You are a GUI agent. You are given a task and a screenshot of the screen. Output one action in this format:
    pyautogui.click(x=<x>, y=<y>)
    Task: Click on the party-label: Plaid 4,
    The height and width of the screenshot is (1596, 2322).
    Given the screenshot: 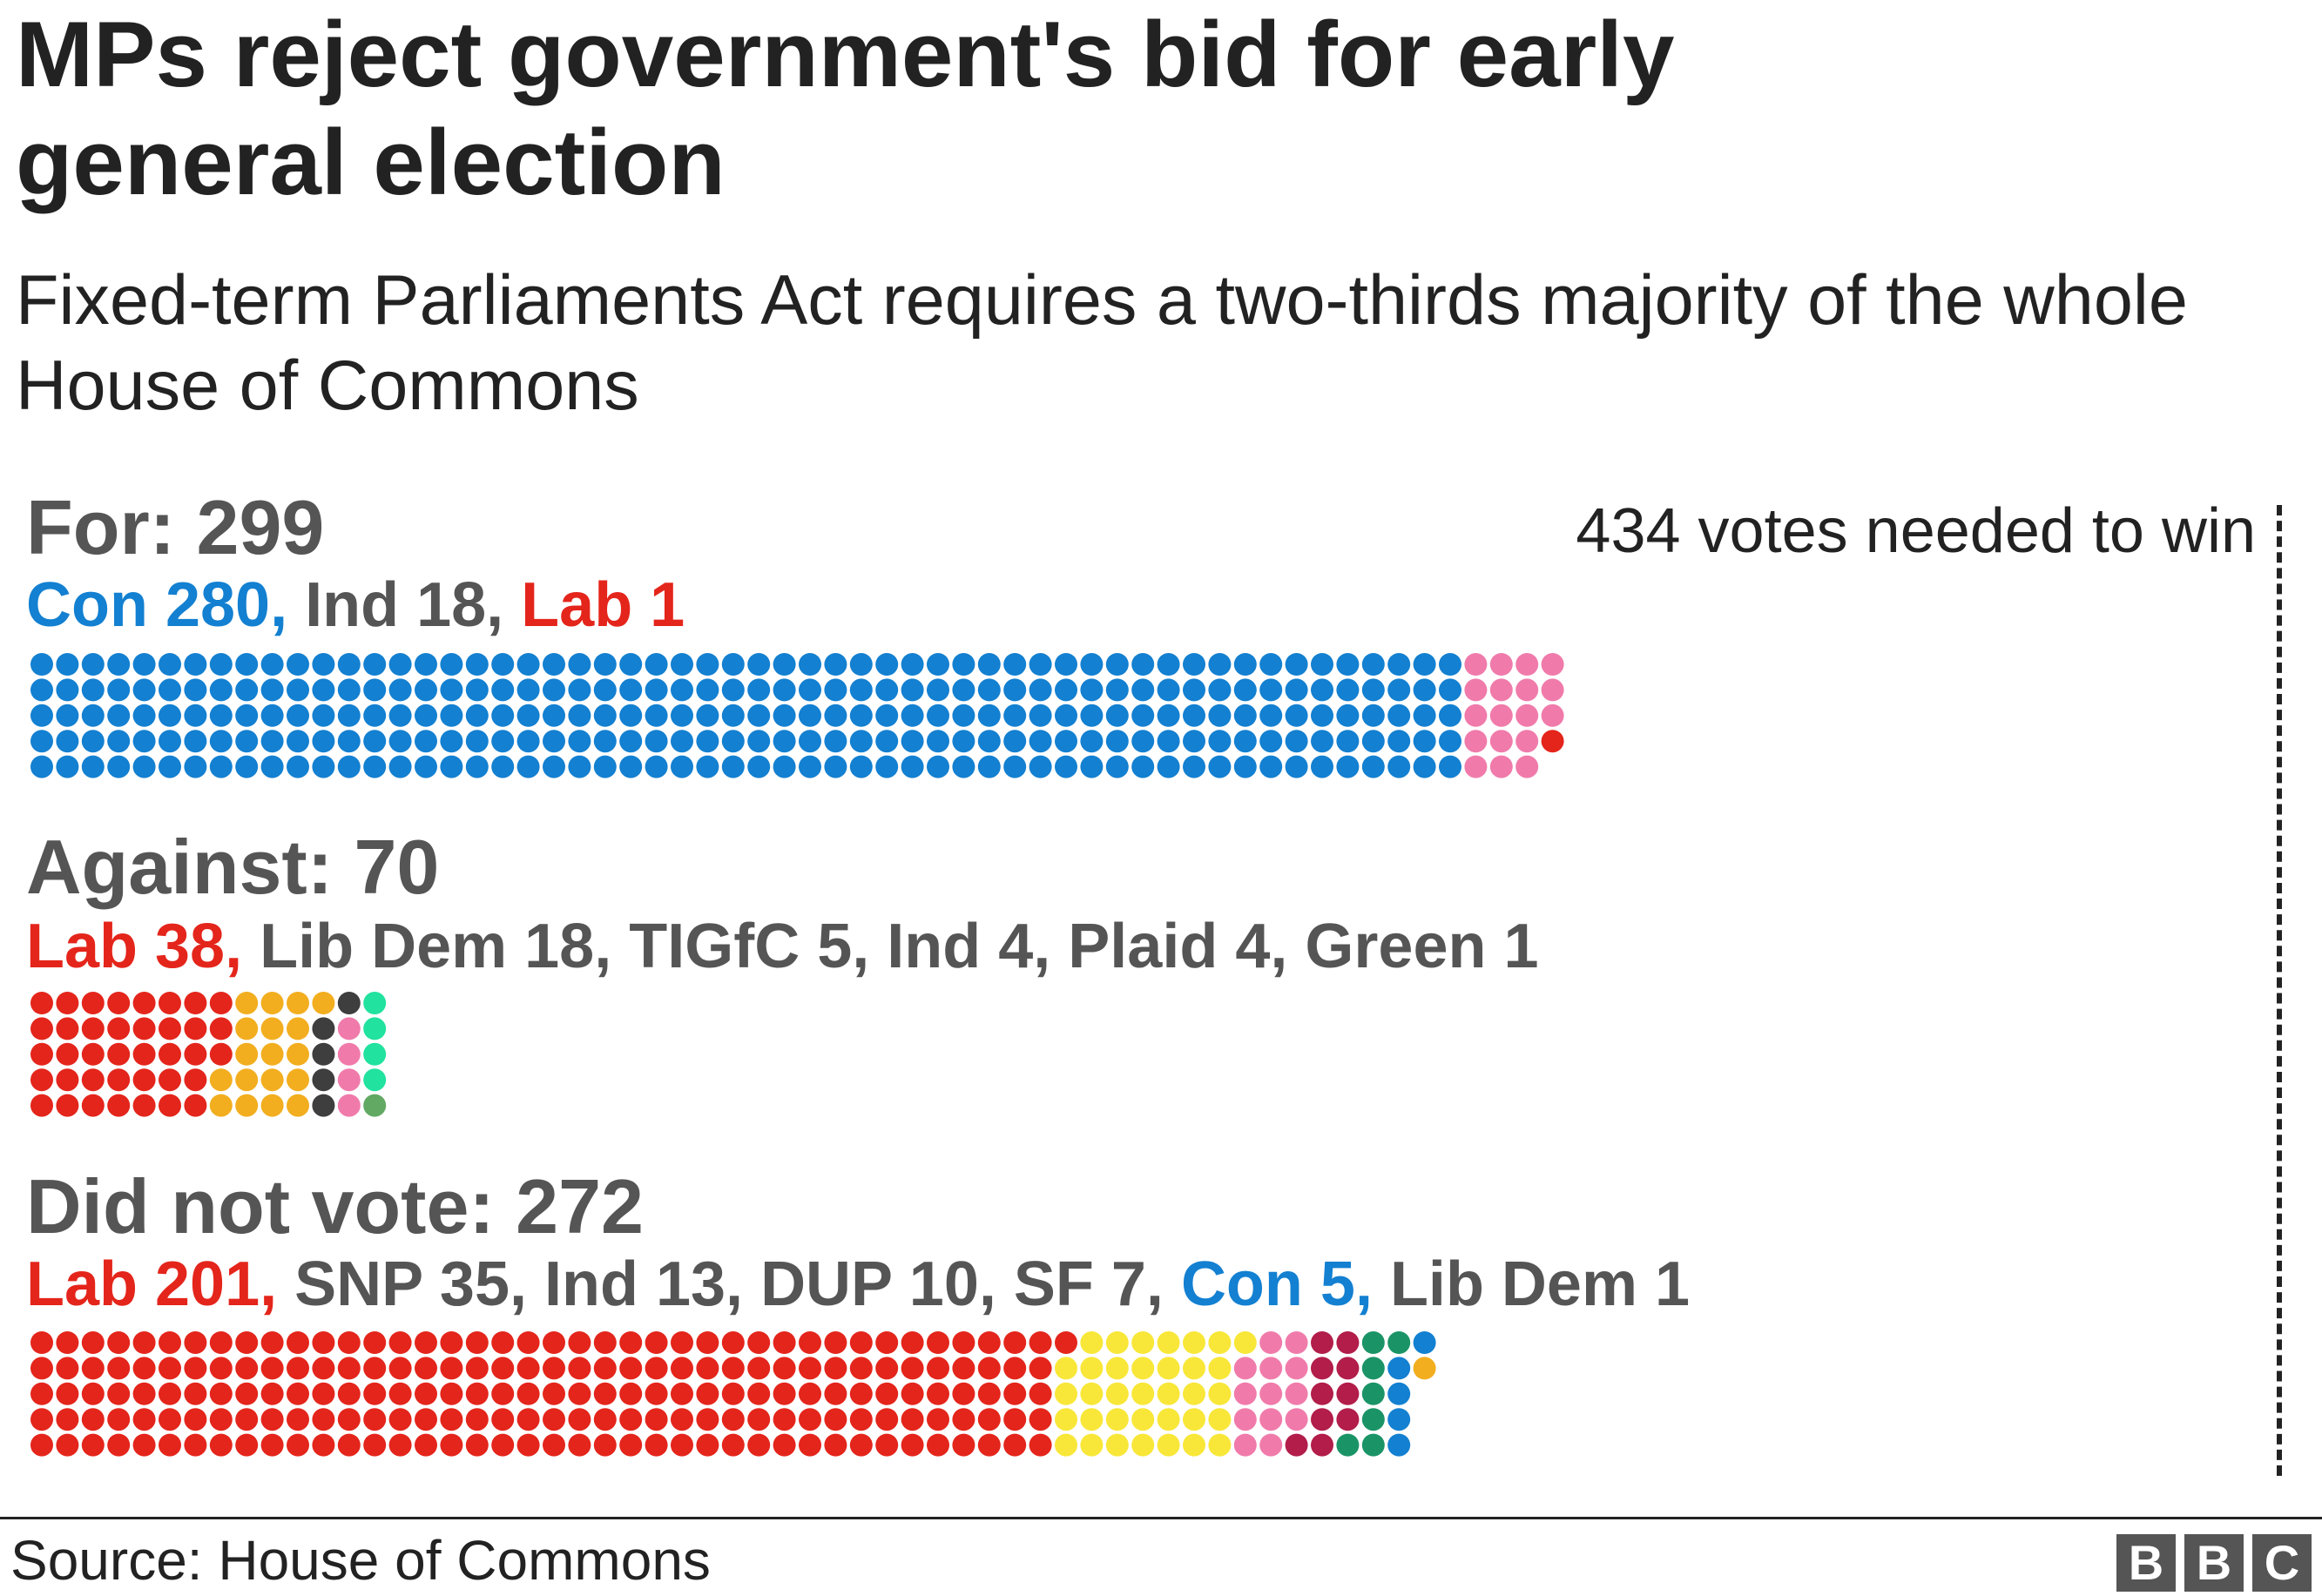 What is the action you would take?
    pyautogui.click(x=1187, y=946)
    